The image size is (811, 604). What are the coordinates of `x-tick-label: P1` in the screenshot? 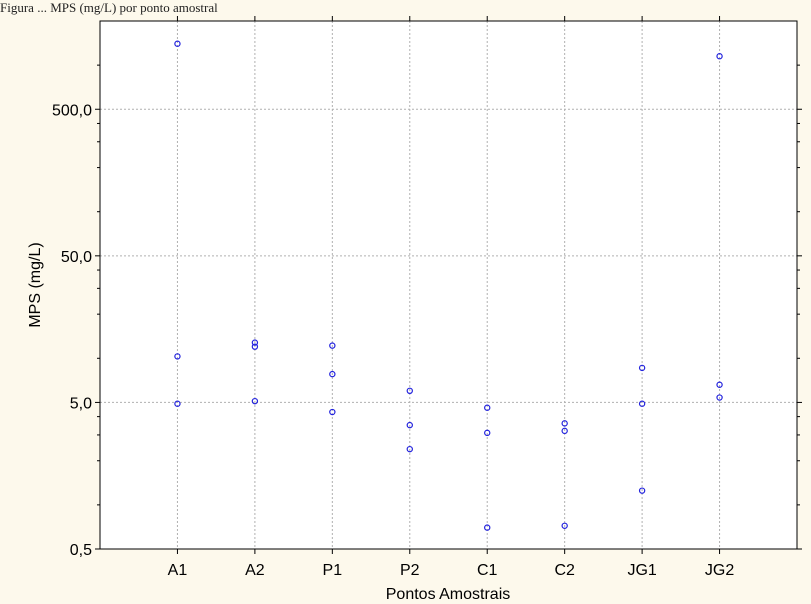 It's located at (333, 570).